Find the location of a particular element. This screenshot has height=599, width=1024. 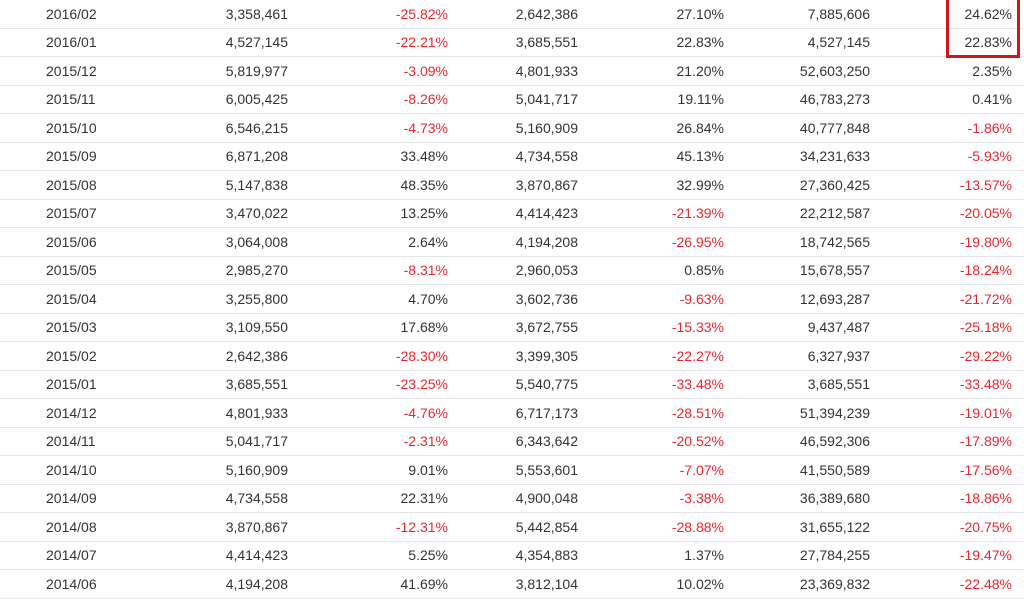

cell-month: 2015/12 is located at coordinates (60, 71).